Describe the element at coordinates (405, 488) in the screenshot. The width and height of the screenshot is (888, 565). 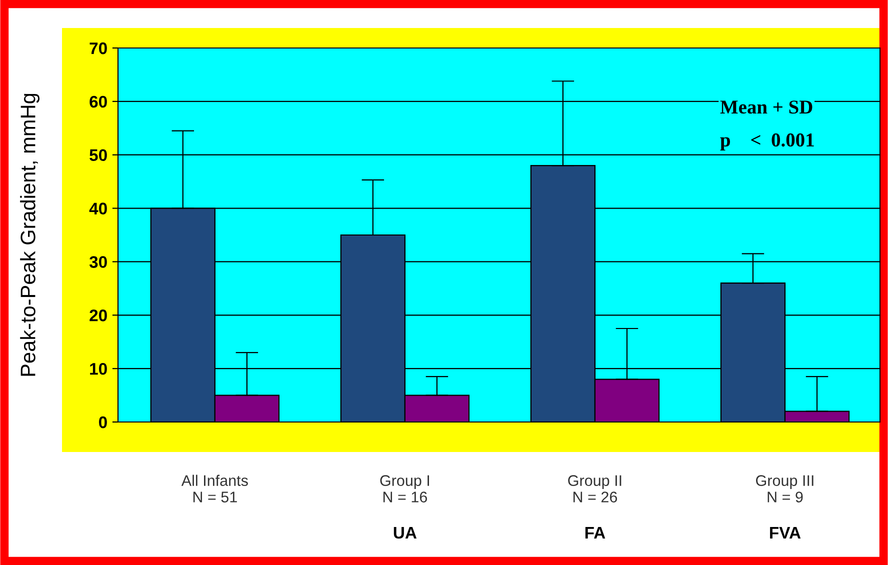
I see `x-tick-label: Group I N = 16` at that location.